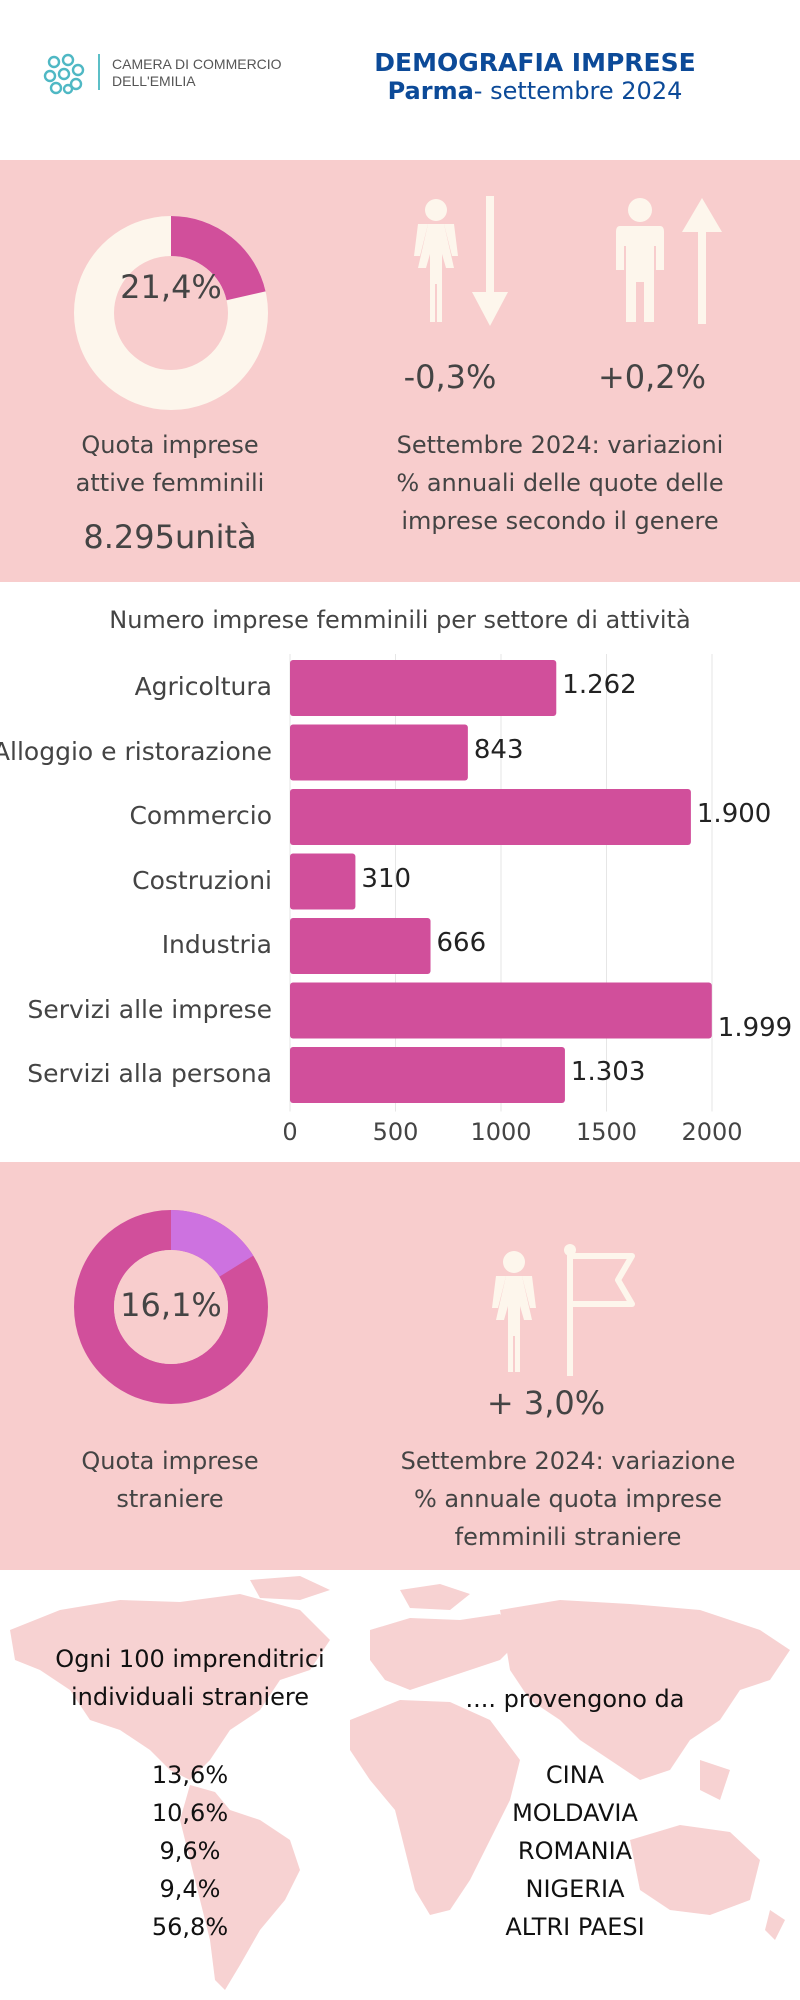 The width and height of the screenshot is (800, 2000). I want to click on bar-servizi-alla-persona, so click(427, 1075).